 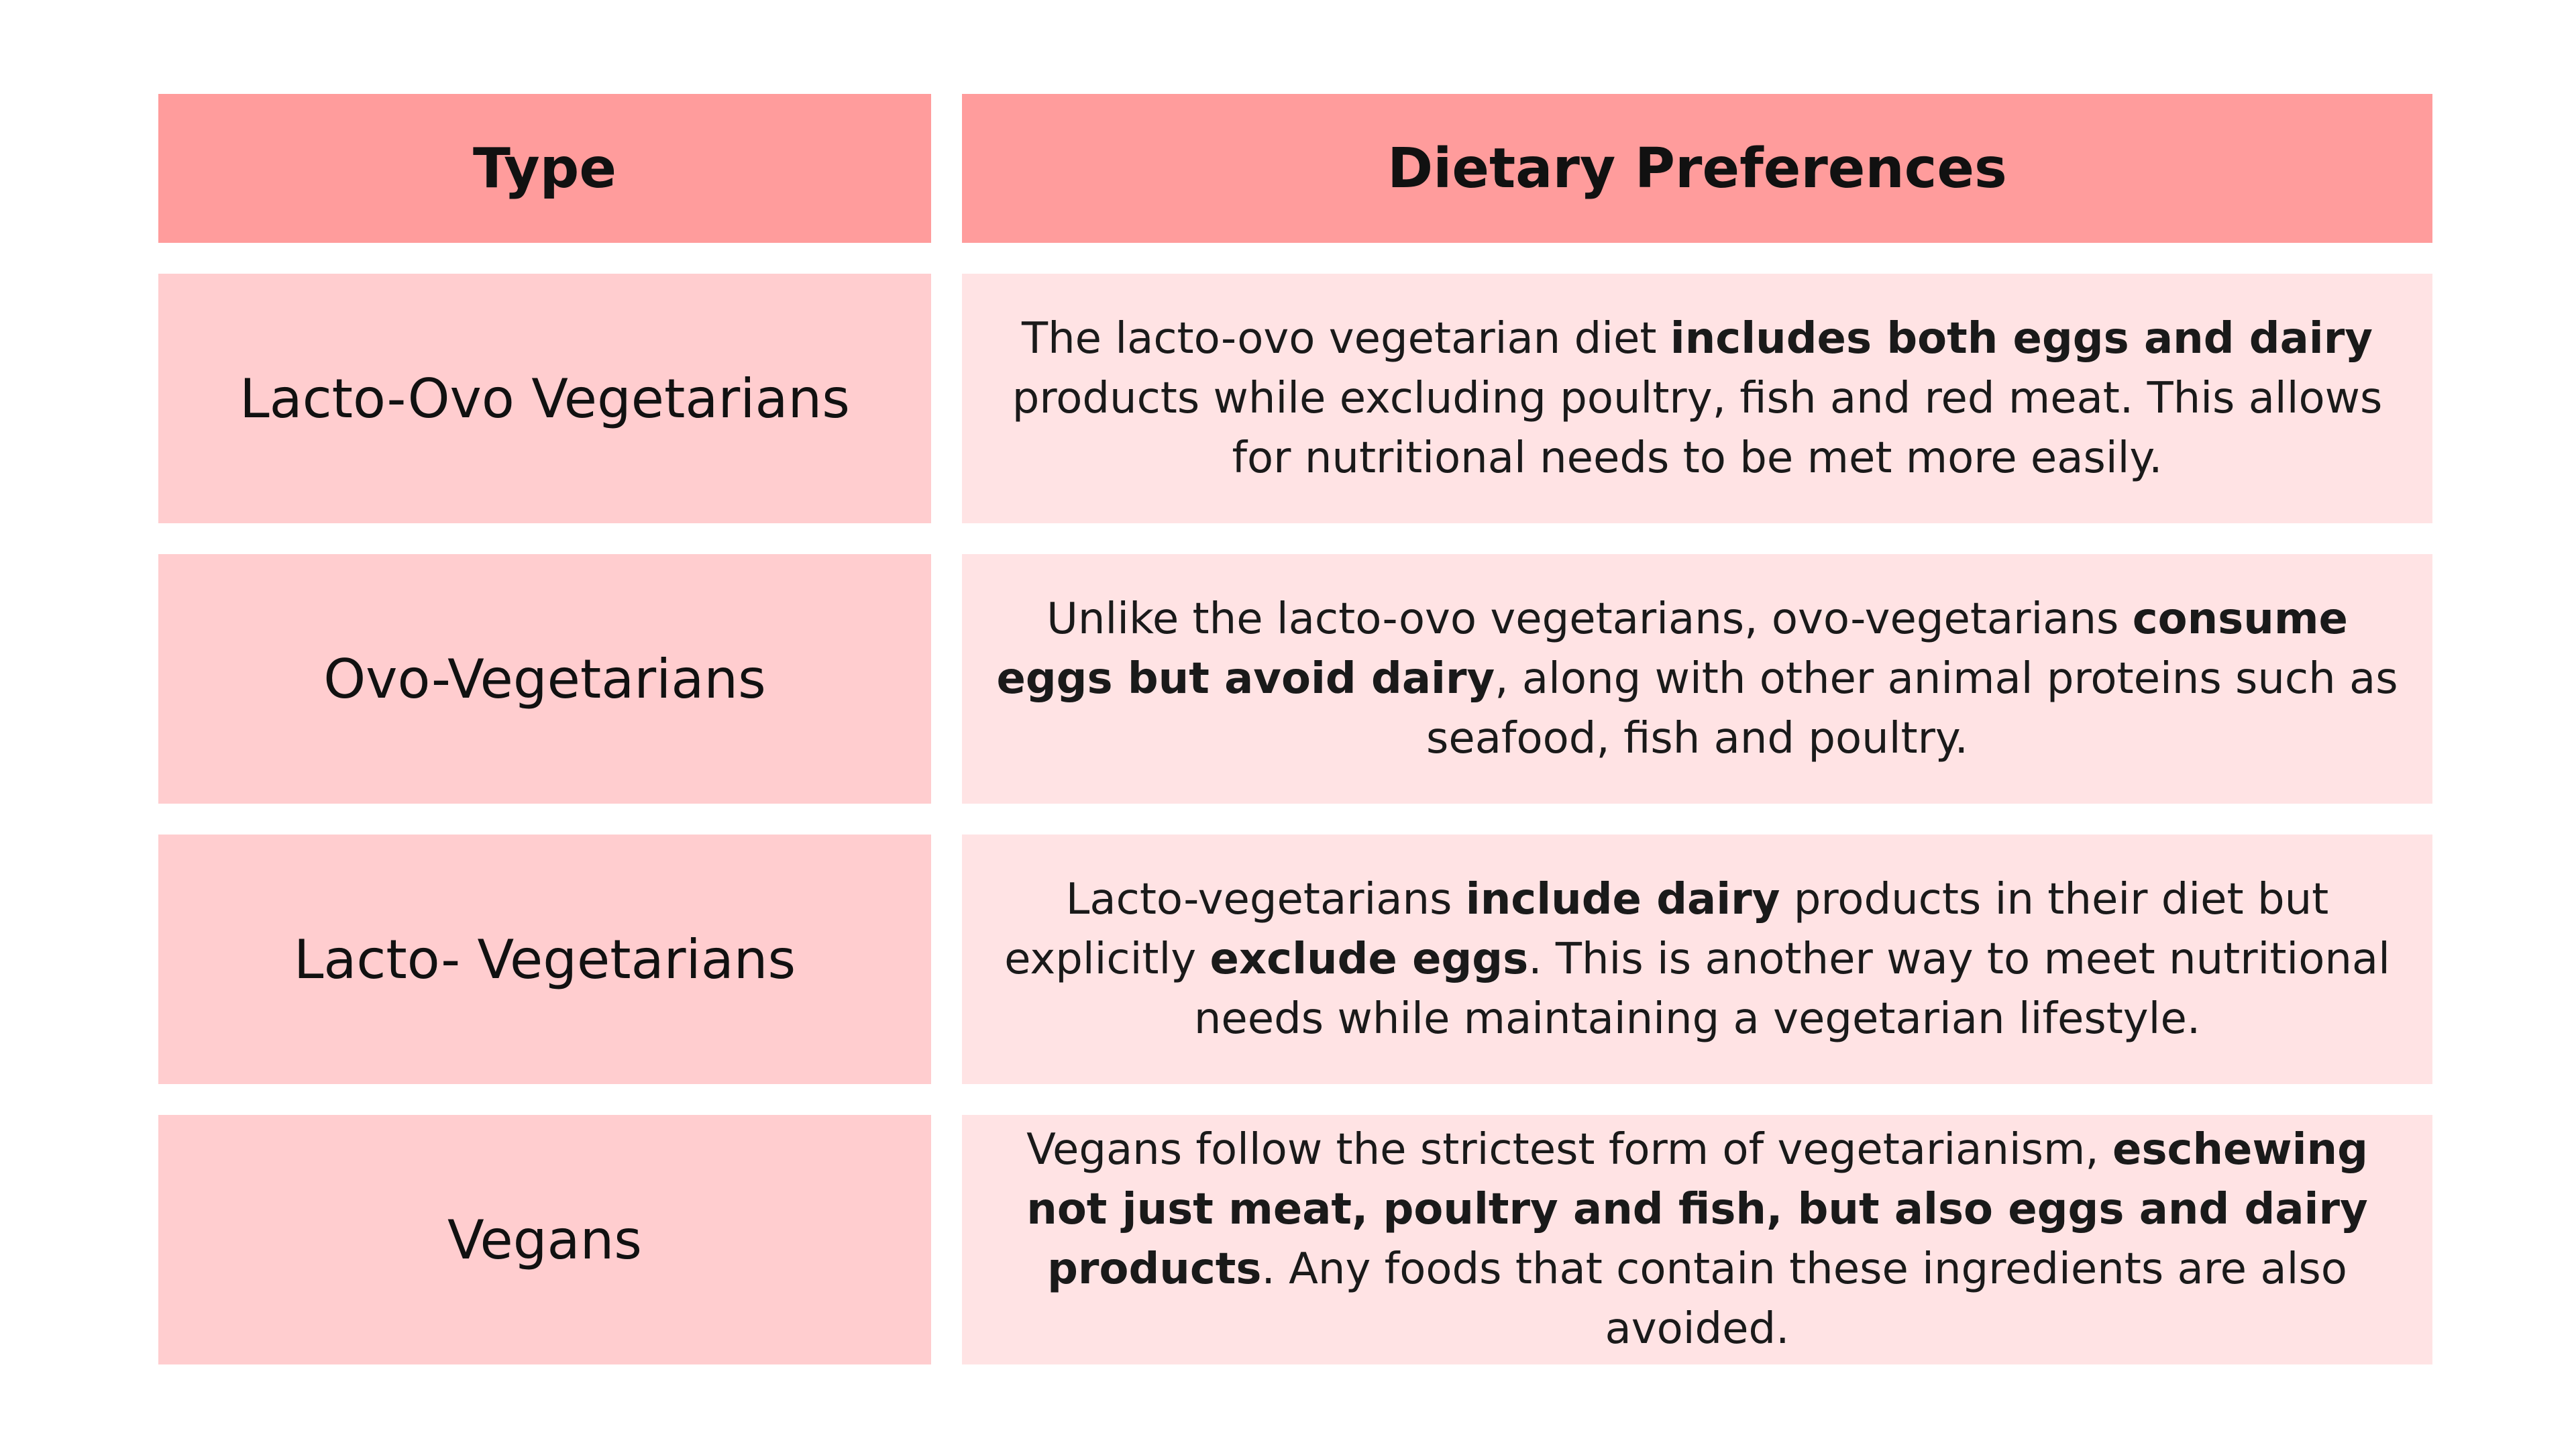 I want to click on preference-text-bold: exclude eggs, so click(x=1369, y=959).